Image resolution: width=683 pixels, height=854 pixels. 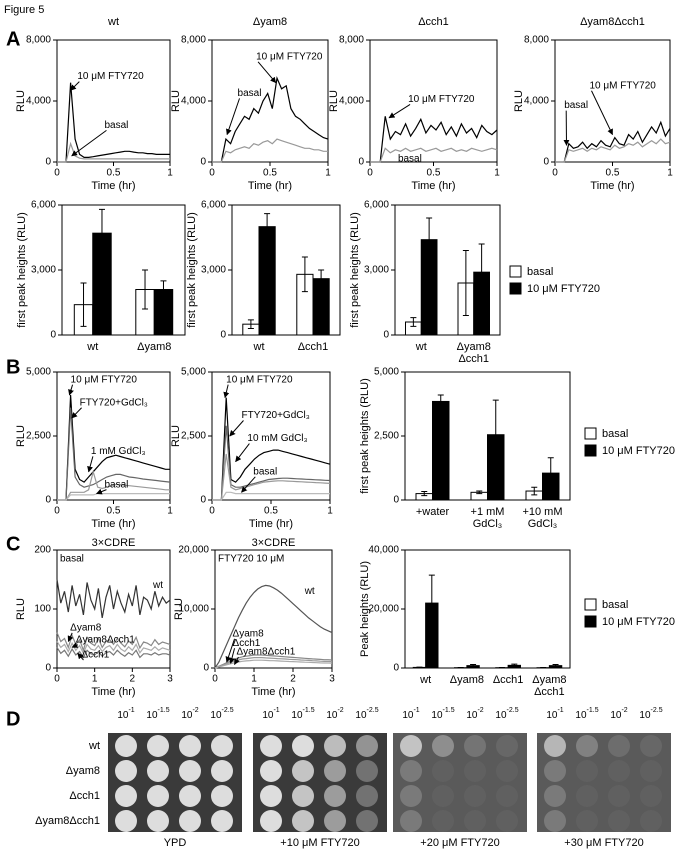 I want to click on series-label: Δyam8, so click(x=86, y=628).